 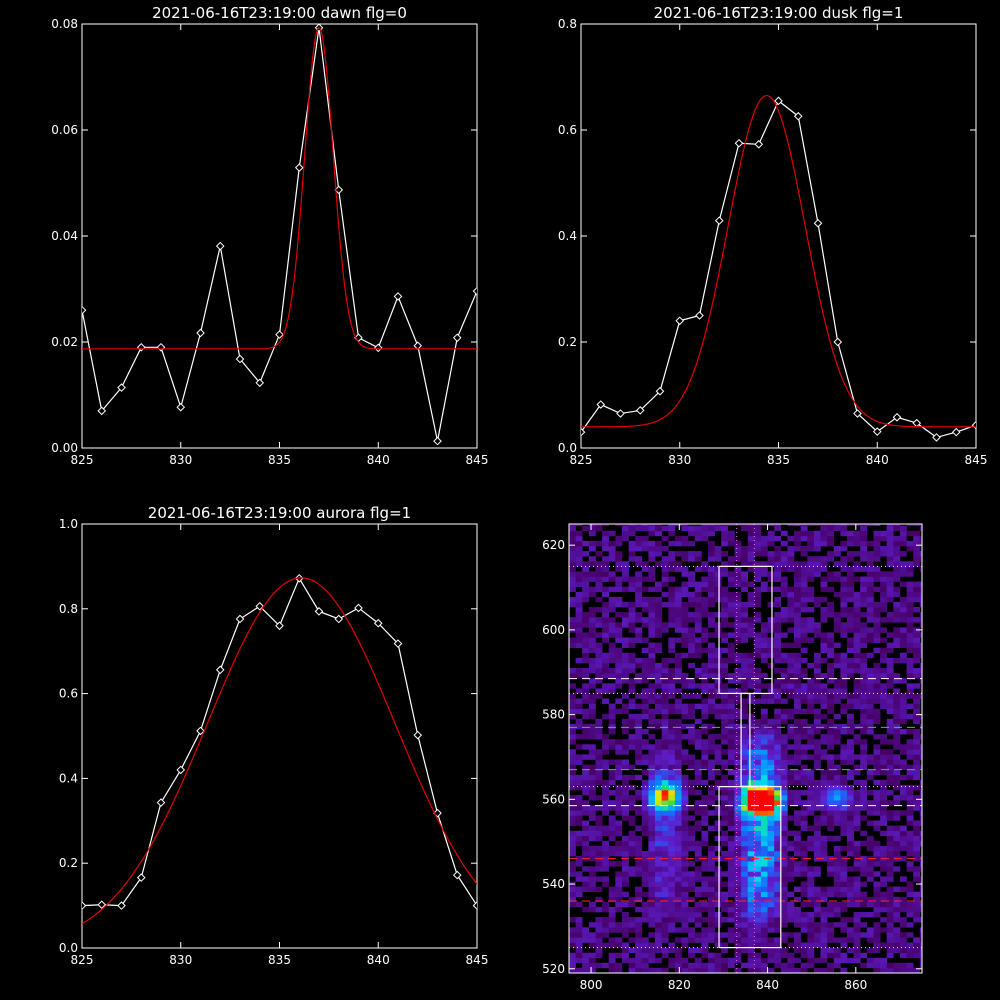 What do you see at coordinates (260, 606) in the screenshot?
I see `data-point` at bounding box center [260, 606].